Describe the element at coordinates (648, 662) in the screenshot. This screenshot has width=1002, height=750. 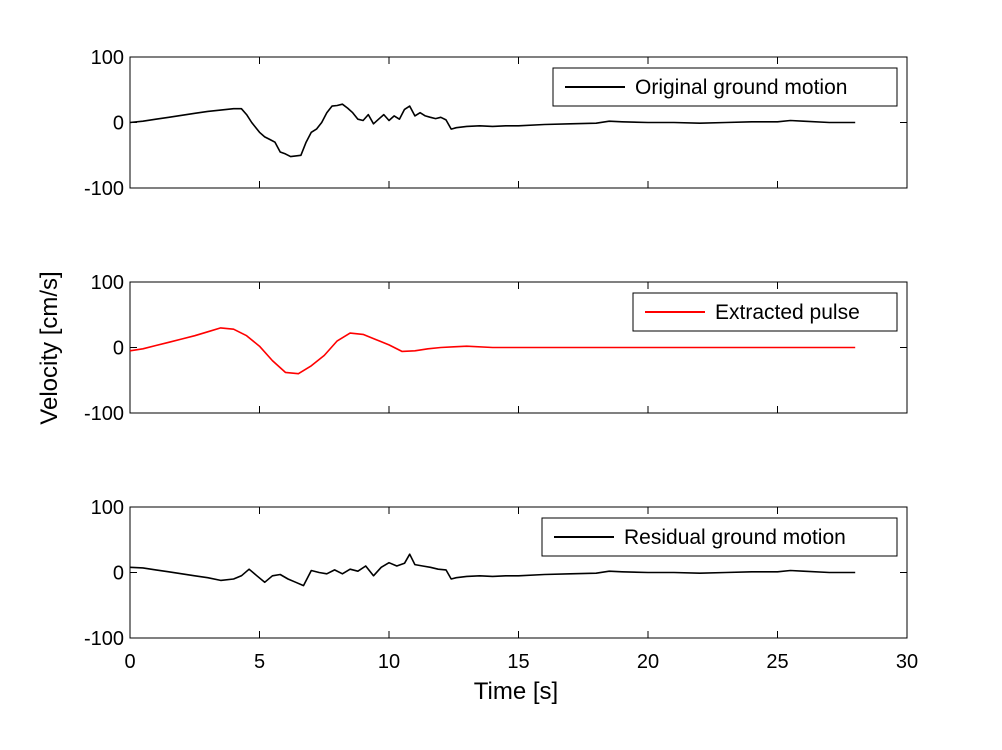
I see `x-tick-label: 20` at that location.